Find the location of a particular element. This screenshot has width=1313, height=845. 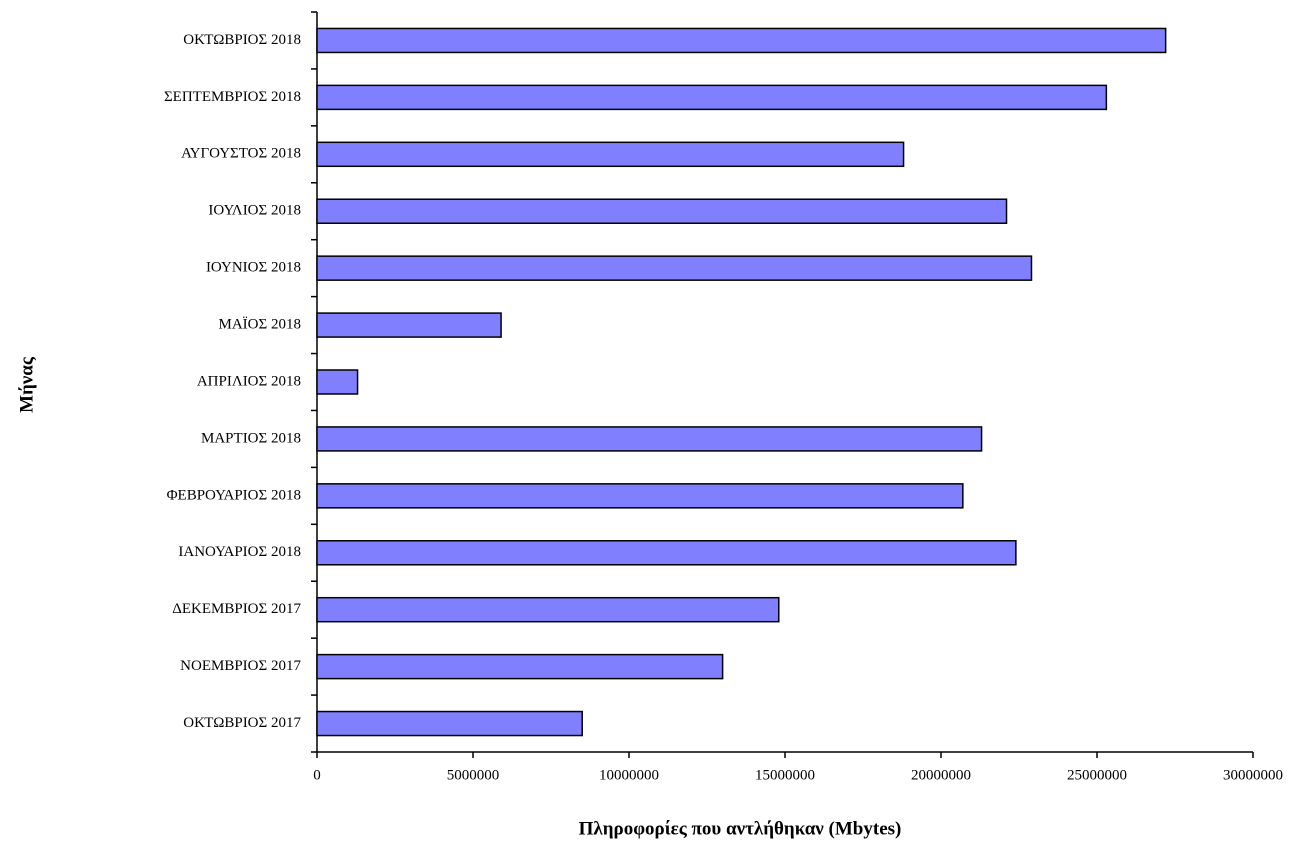

y-tick-label: ΑΥΓΟΥΣΤΟΣ 2018 is located at coordinates (241, 154).